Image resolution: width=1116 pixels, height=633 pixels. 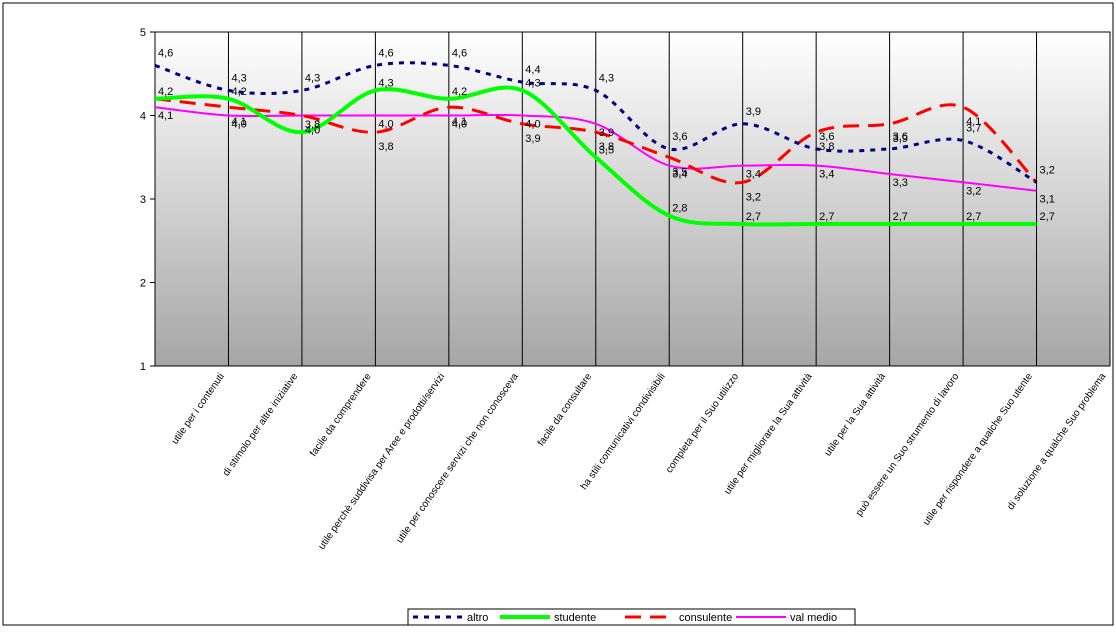 I want to click on data-label: 3,7, so click(x=973, y=129).